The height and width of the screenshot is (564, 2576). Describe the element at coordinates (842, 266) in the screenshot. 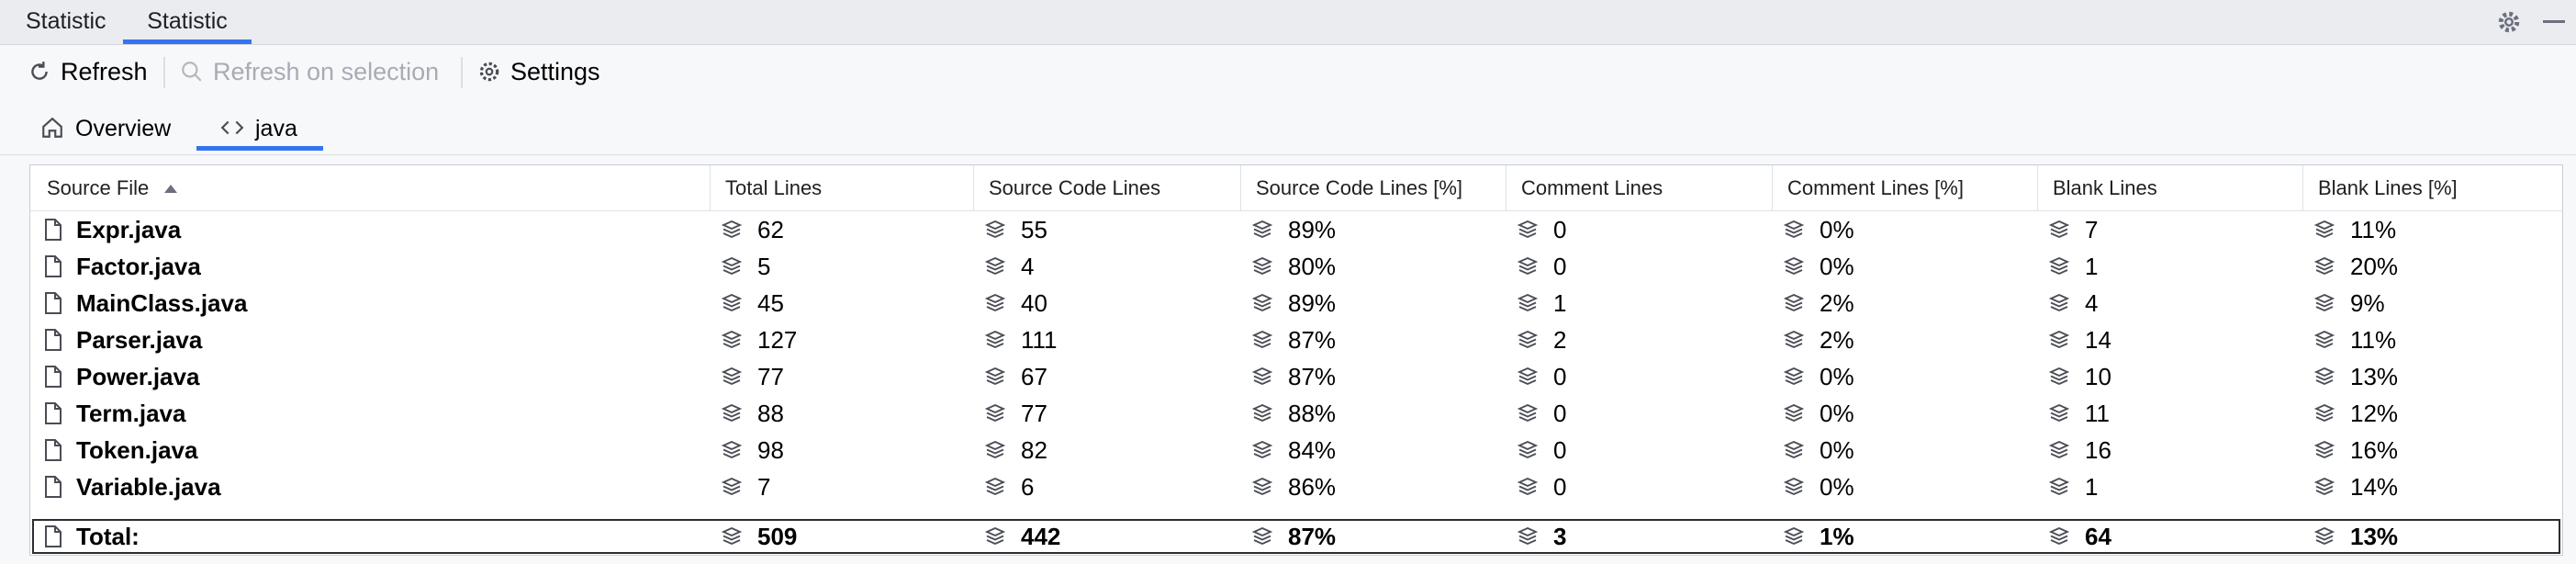

I see `value-cell: 5` at that location.